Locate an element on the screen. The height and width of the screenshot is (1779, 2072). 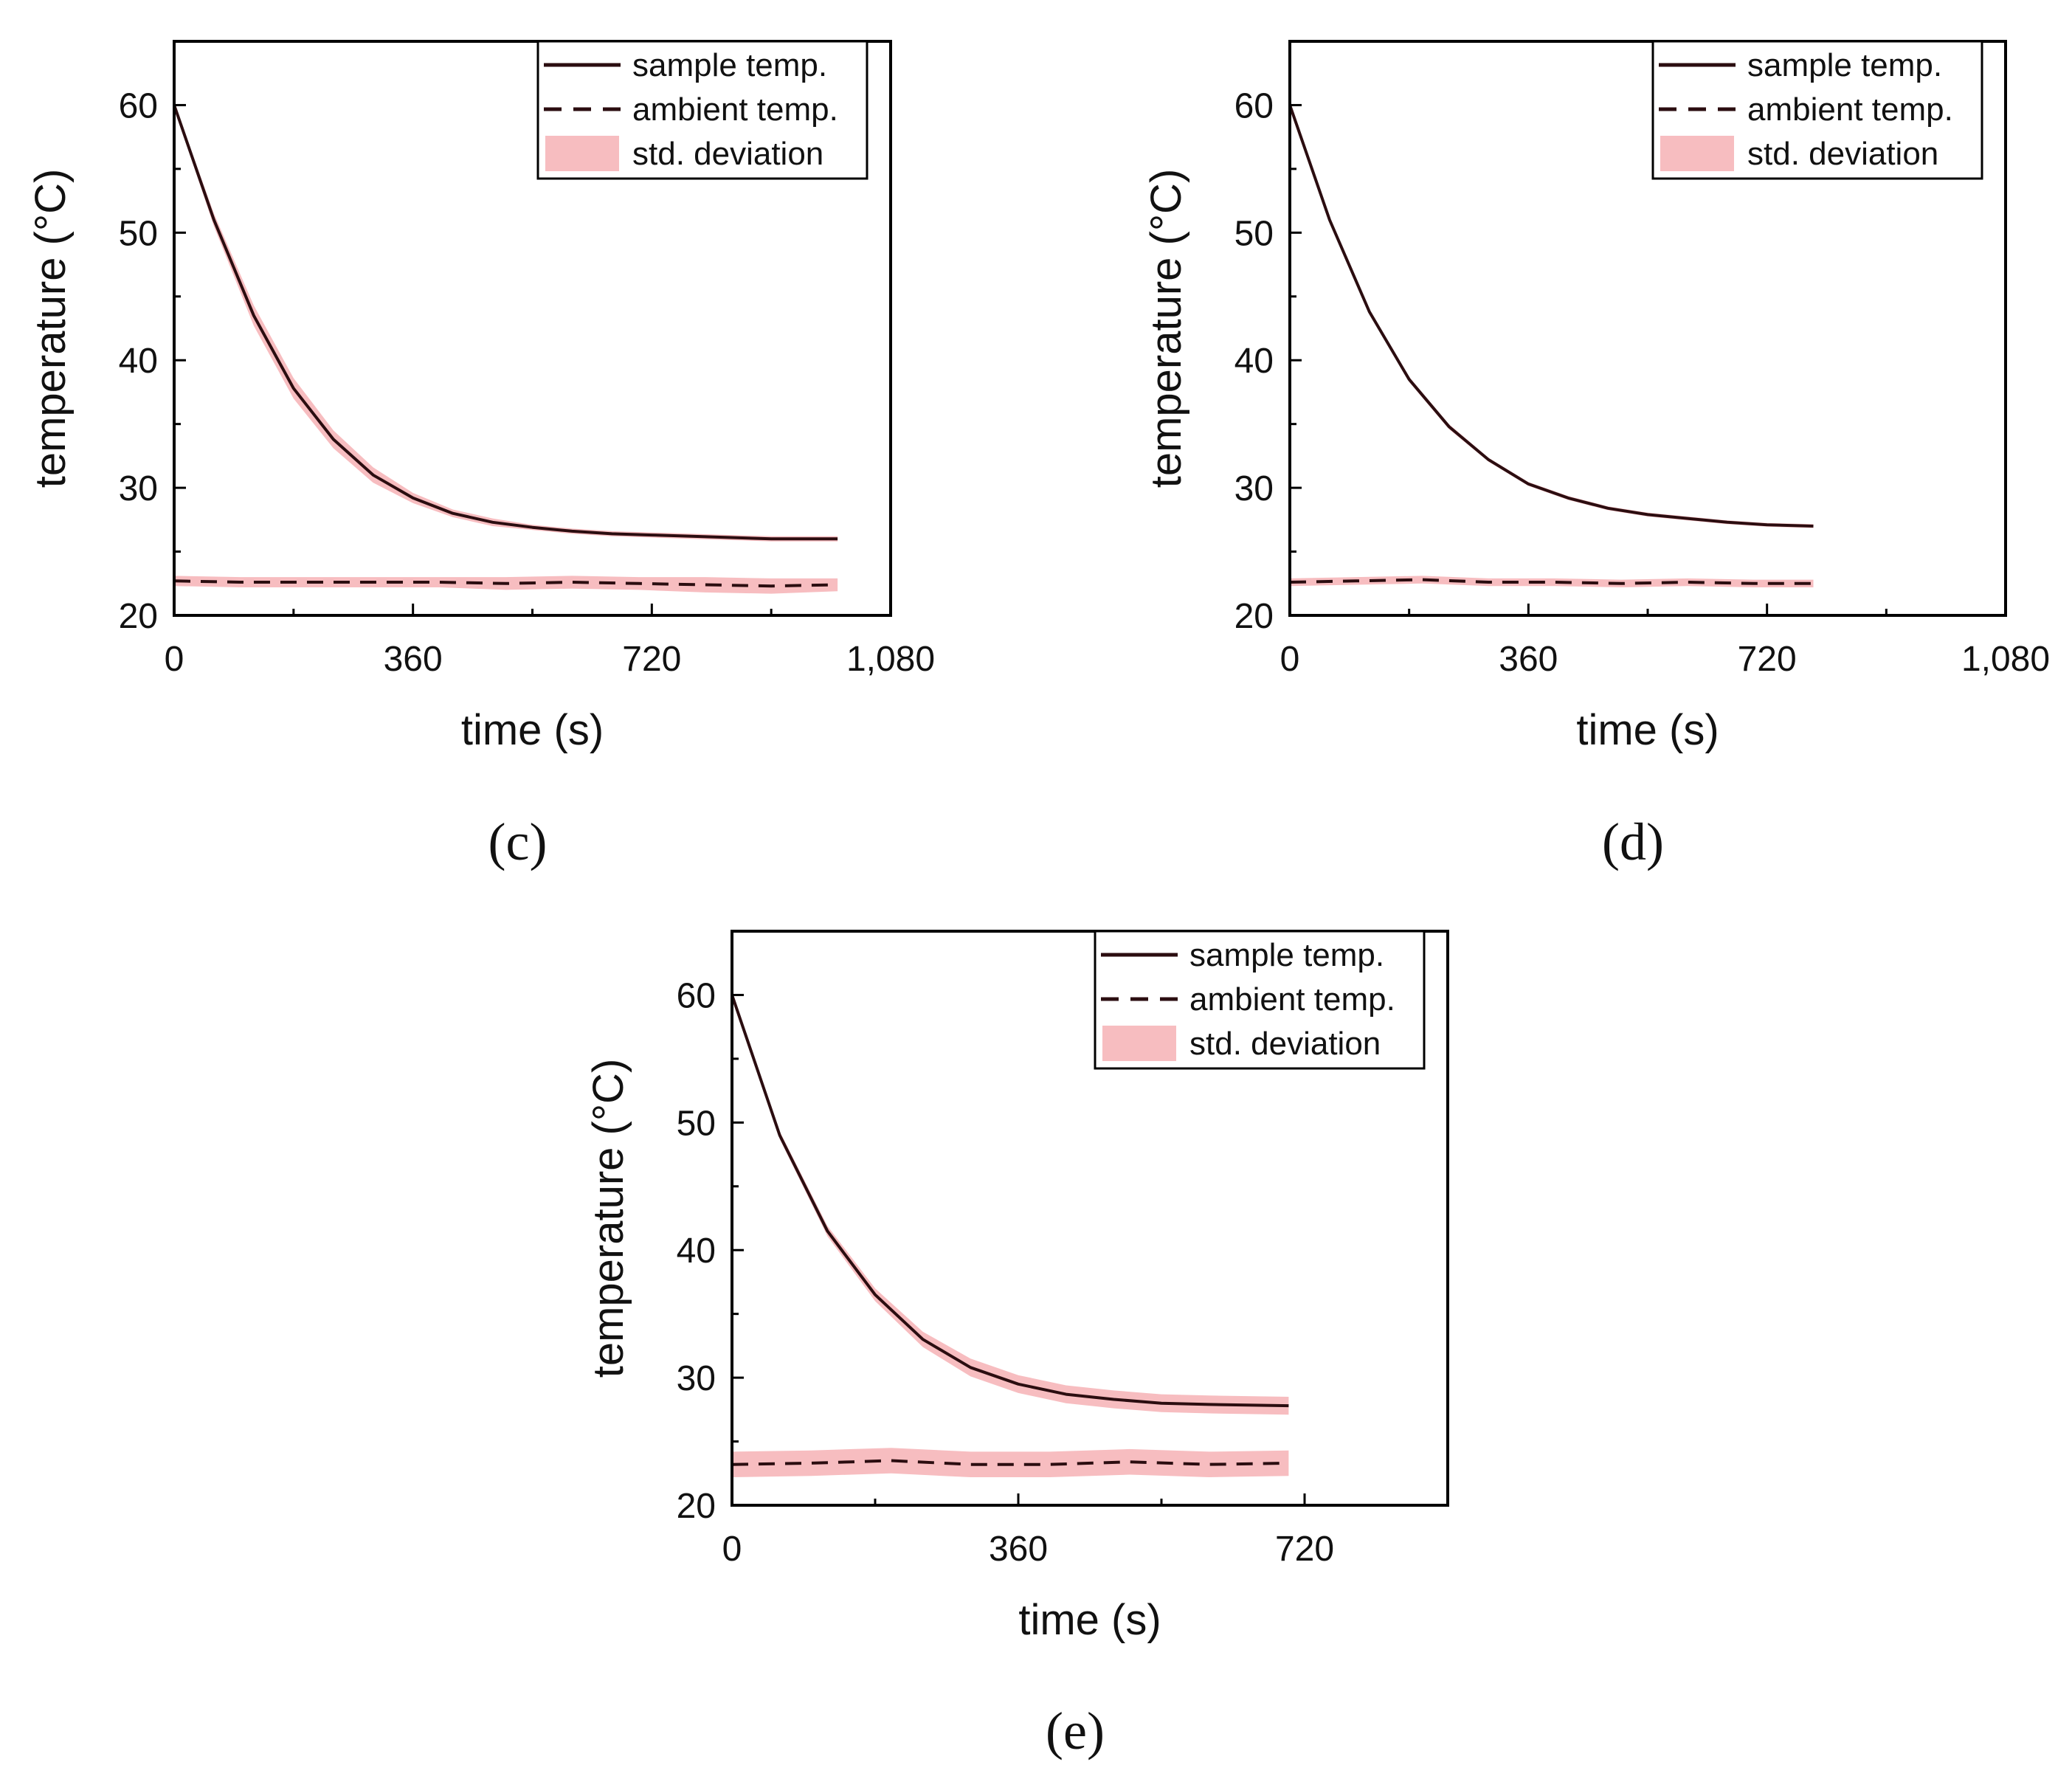
panel-label-e: (e) is located at coordinates (1075, 1731).